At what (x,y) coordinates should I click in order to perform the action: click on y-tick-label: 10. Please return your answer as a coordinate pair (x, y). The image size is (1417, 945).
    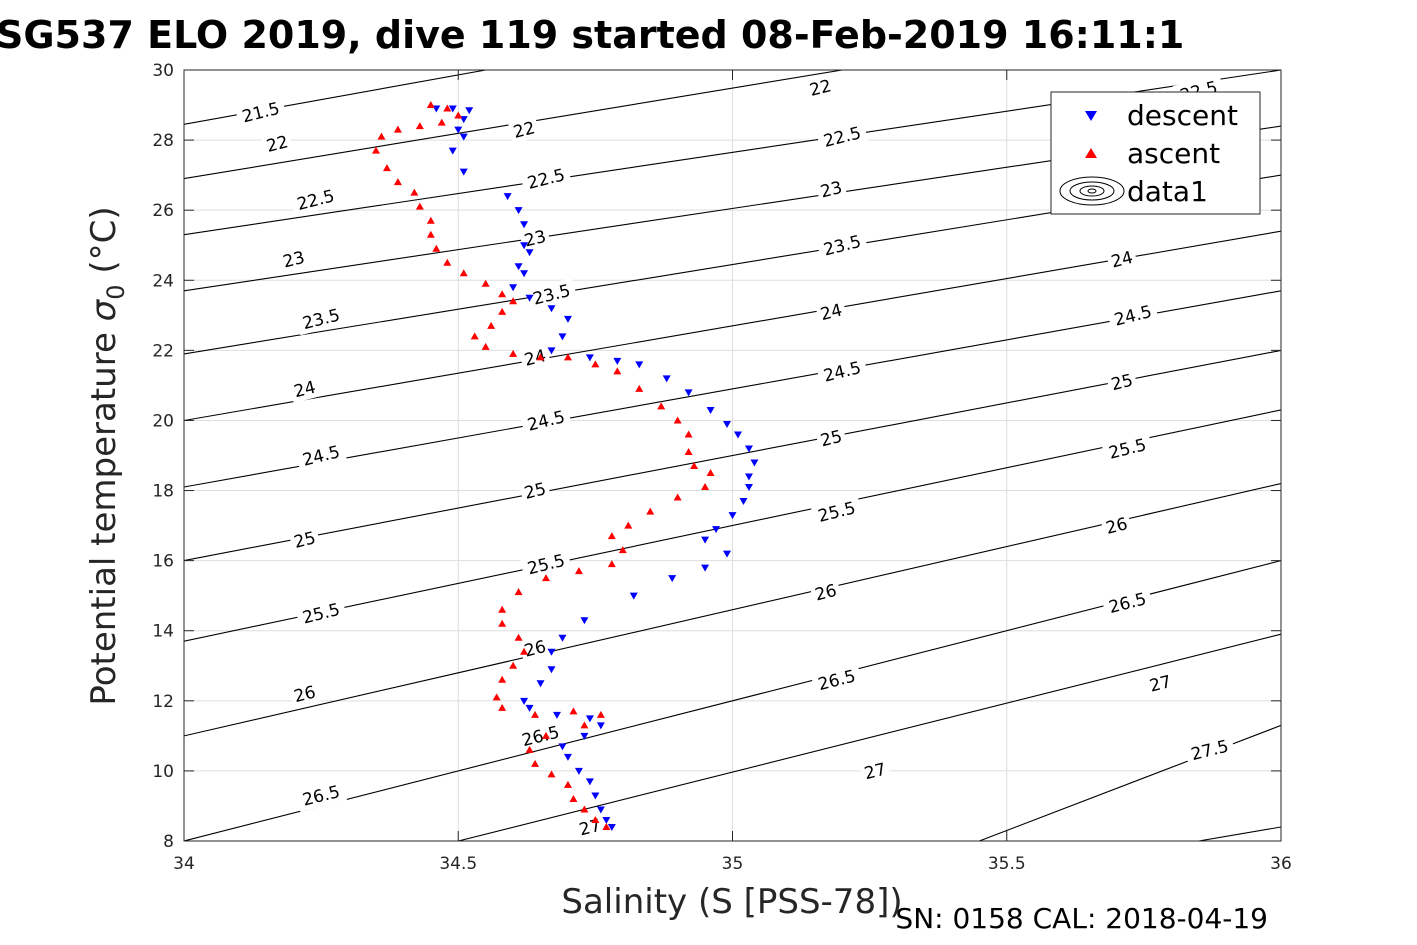
    Looking at the image, I should click on (163, 772).